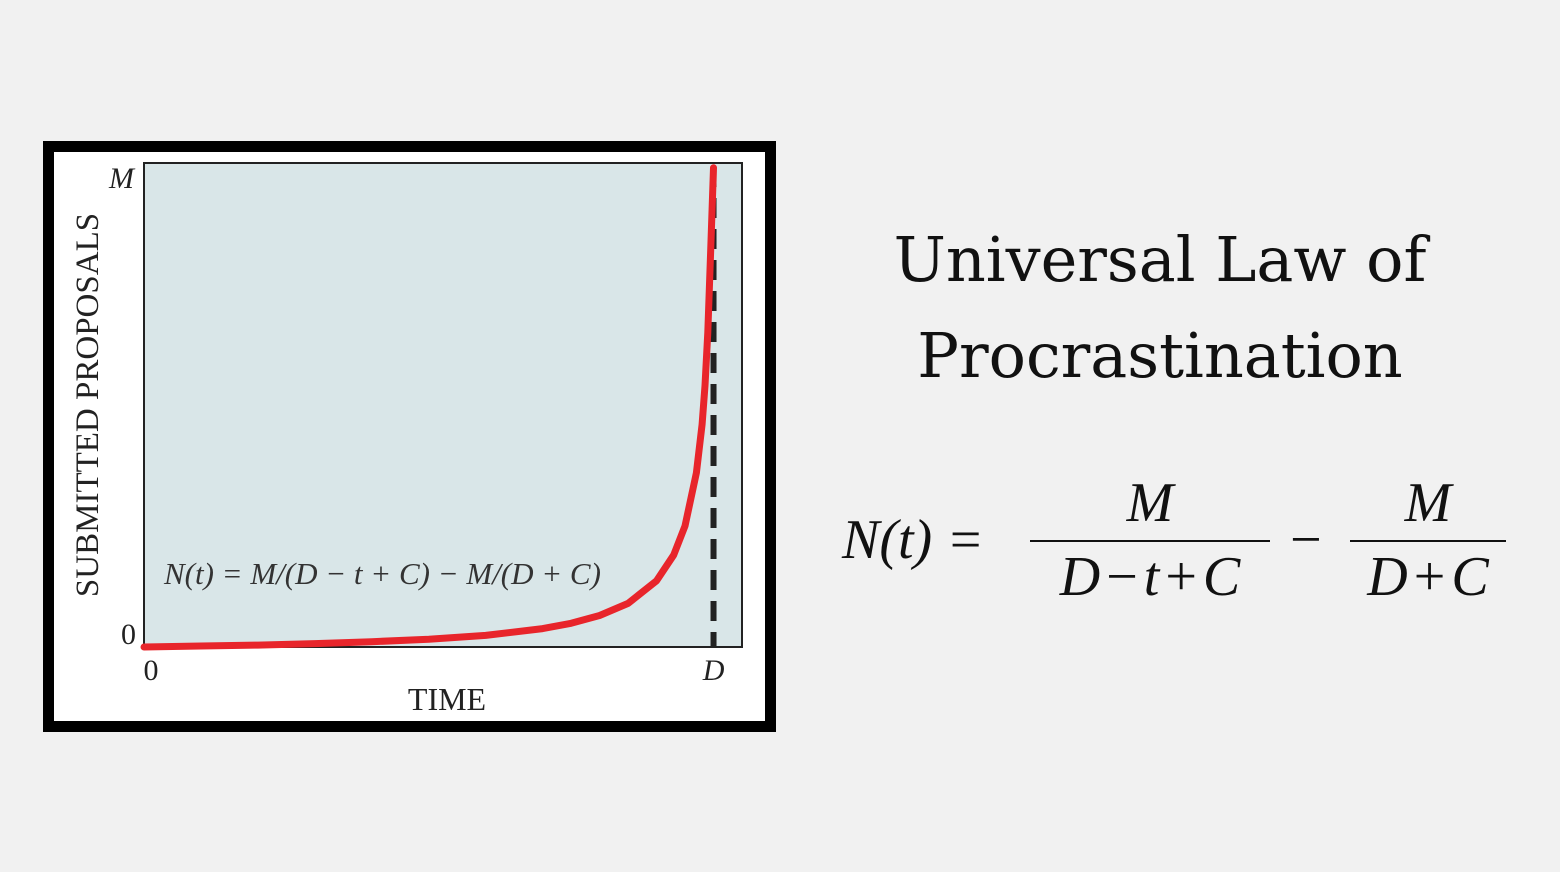 The width and height of the screenshot is (1560, 872). I want to click on den2-plus: +, so click(1429, 577).